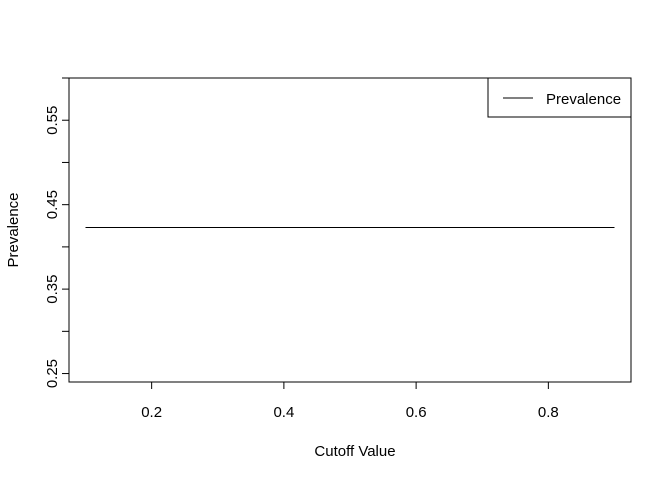 This screenshot has width=672, height=480. I want to click on y-tick-label: 0.35, so click(52, 289).